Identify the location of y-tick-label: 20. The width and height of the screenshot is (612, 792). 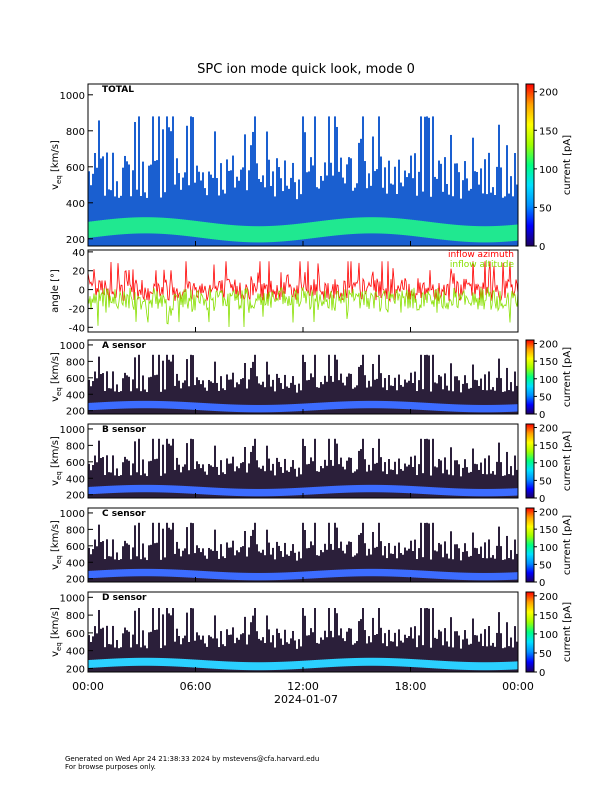
(78, 272).